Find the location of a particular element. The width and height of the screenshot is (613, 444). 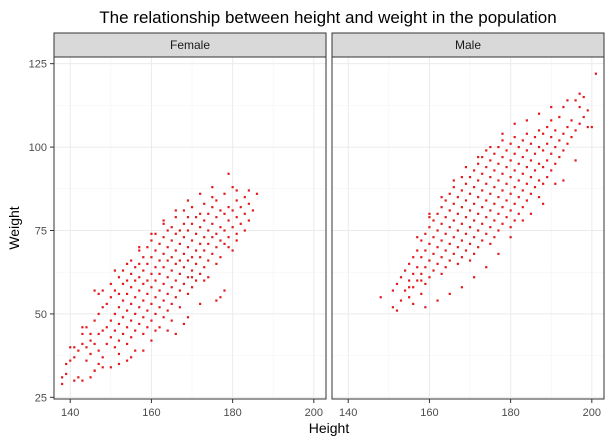

y-tick-label: 100 is located at coordinates (38, 148).